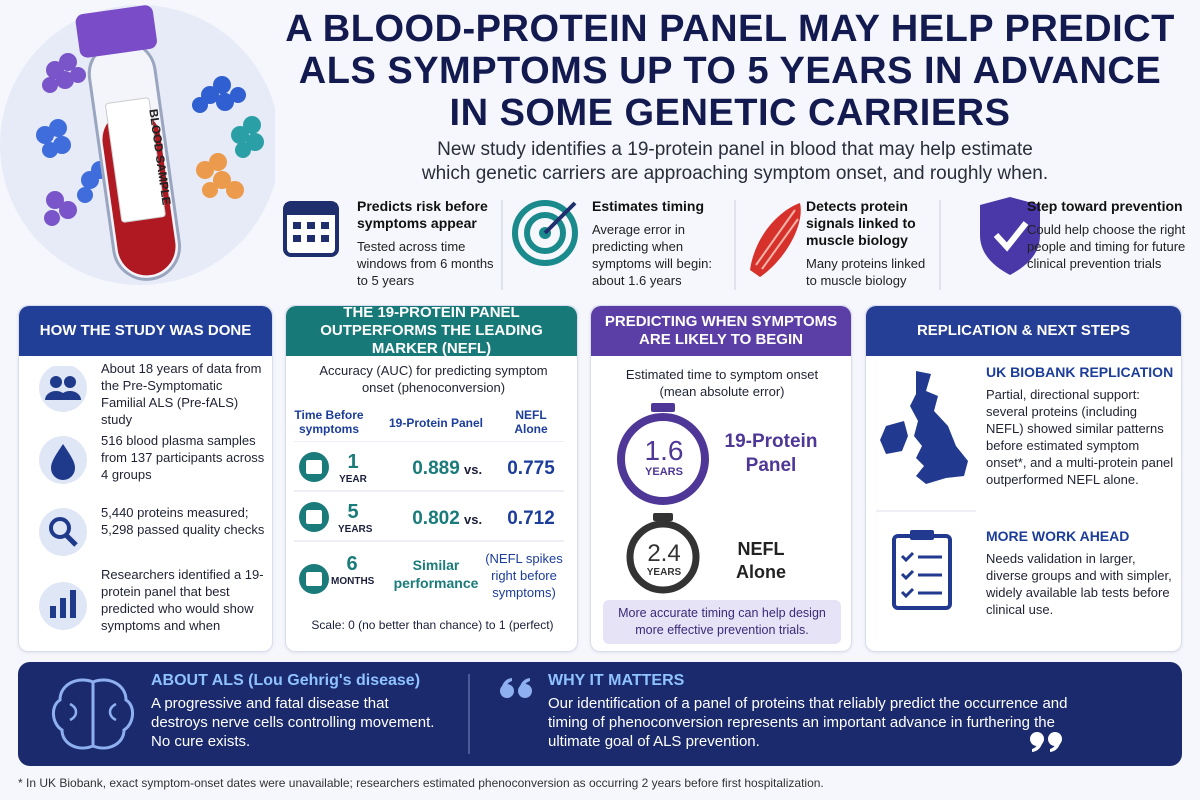 The image size is (1200, 800). I want to click on column-header: 19-Protein Panel, so click(436, 423).